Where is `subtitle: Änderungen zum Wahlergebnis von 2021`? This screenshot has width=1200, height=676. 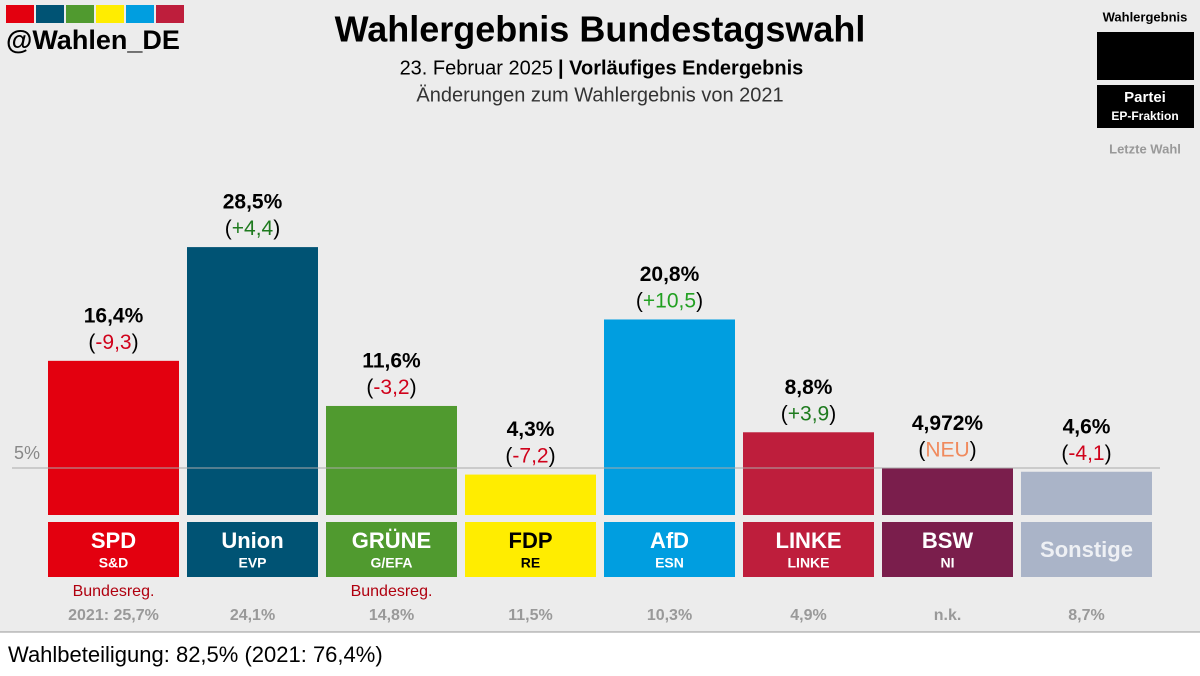 subtitle: Änderungen zum Wahlergebnis von 2021 is located at coordinates (599, 95).